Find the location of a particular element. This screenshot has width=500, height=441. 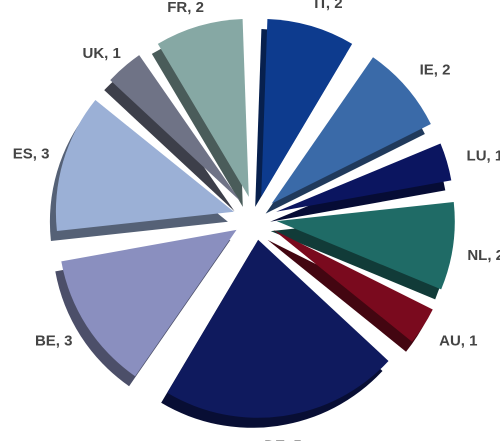

slice-label-au: AU, 1 is located at coordinates (458, 341).